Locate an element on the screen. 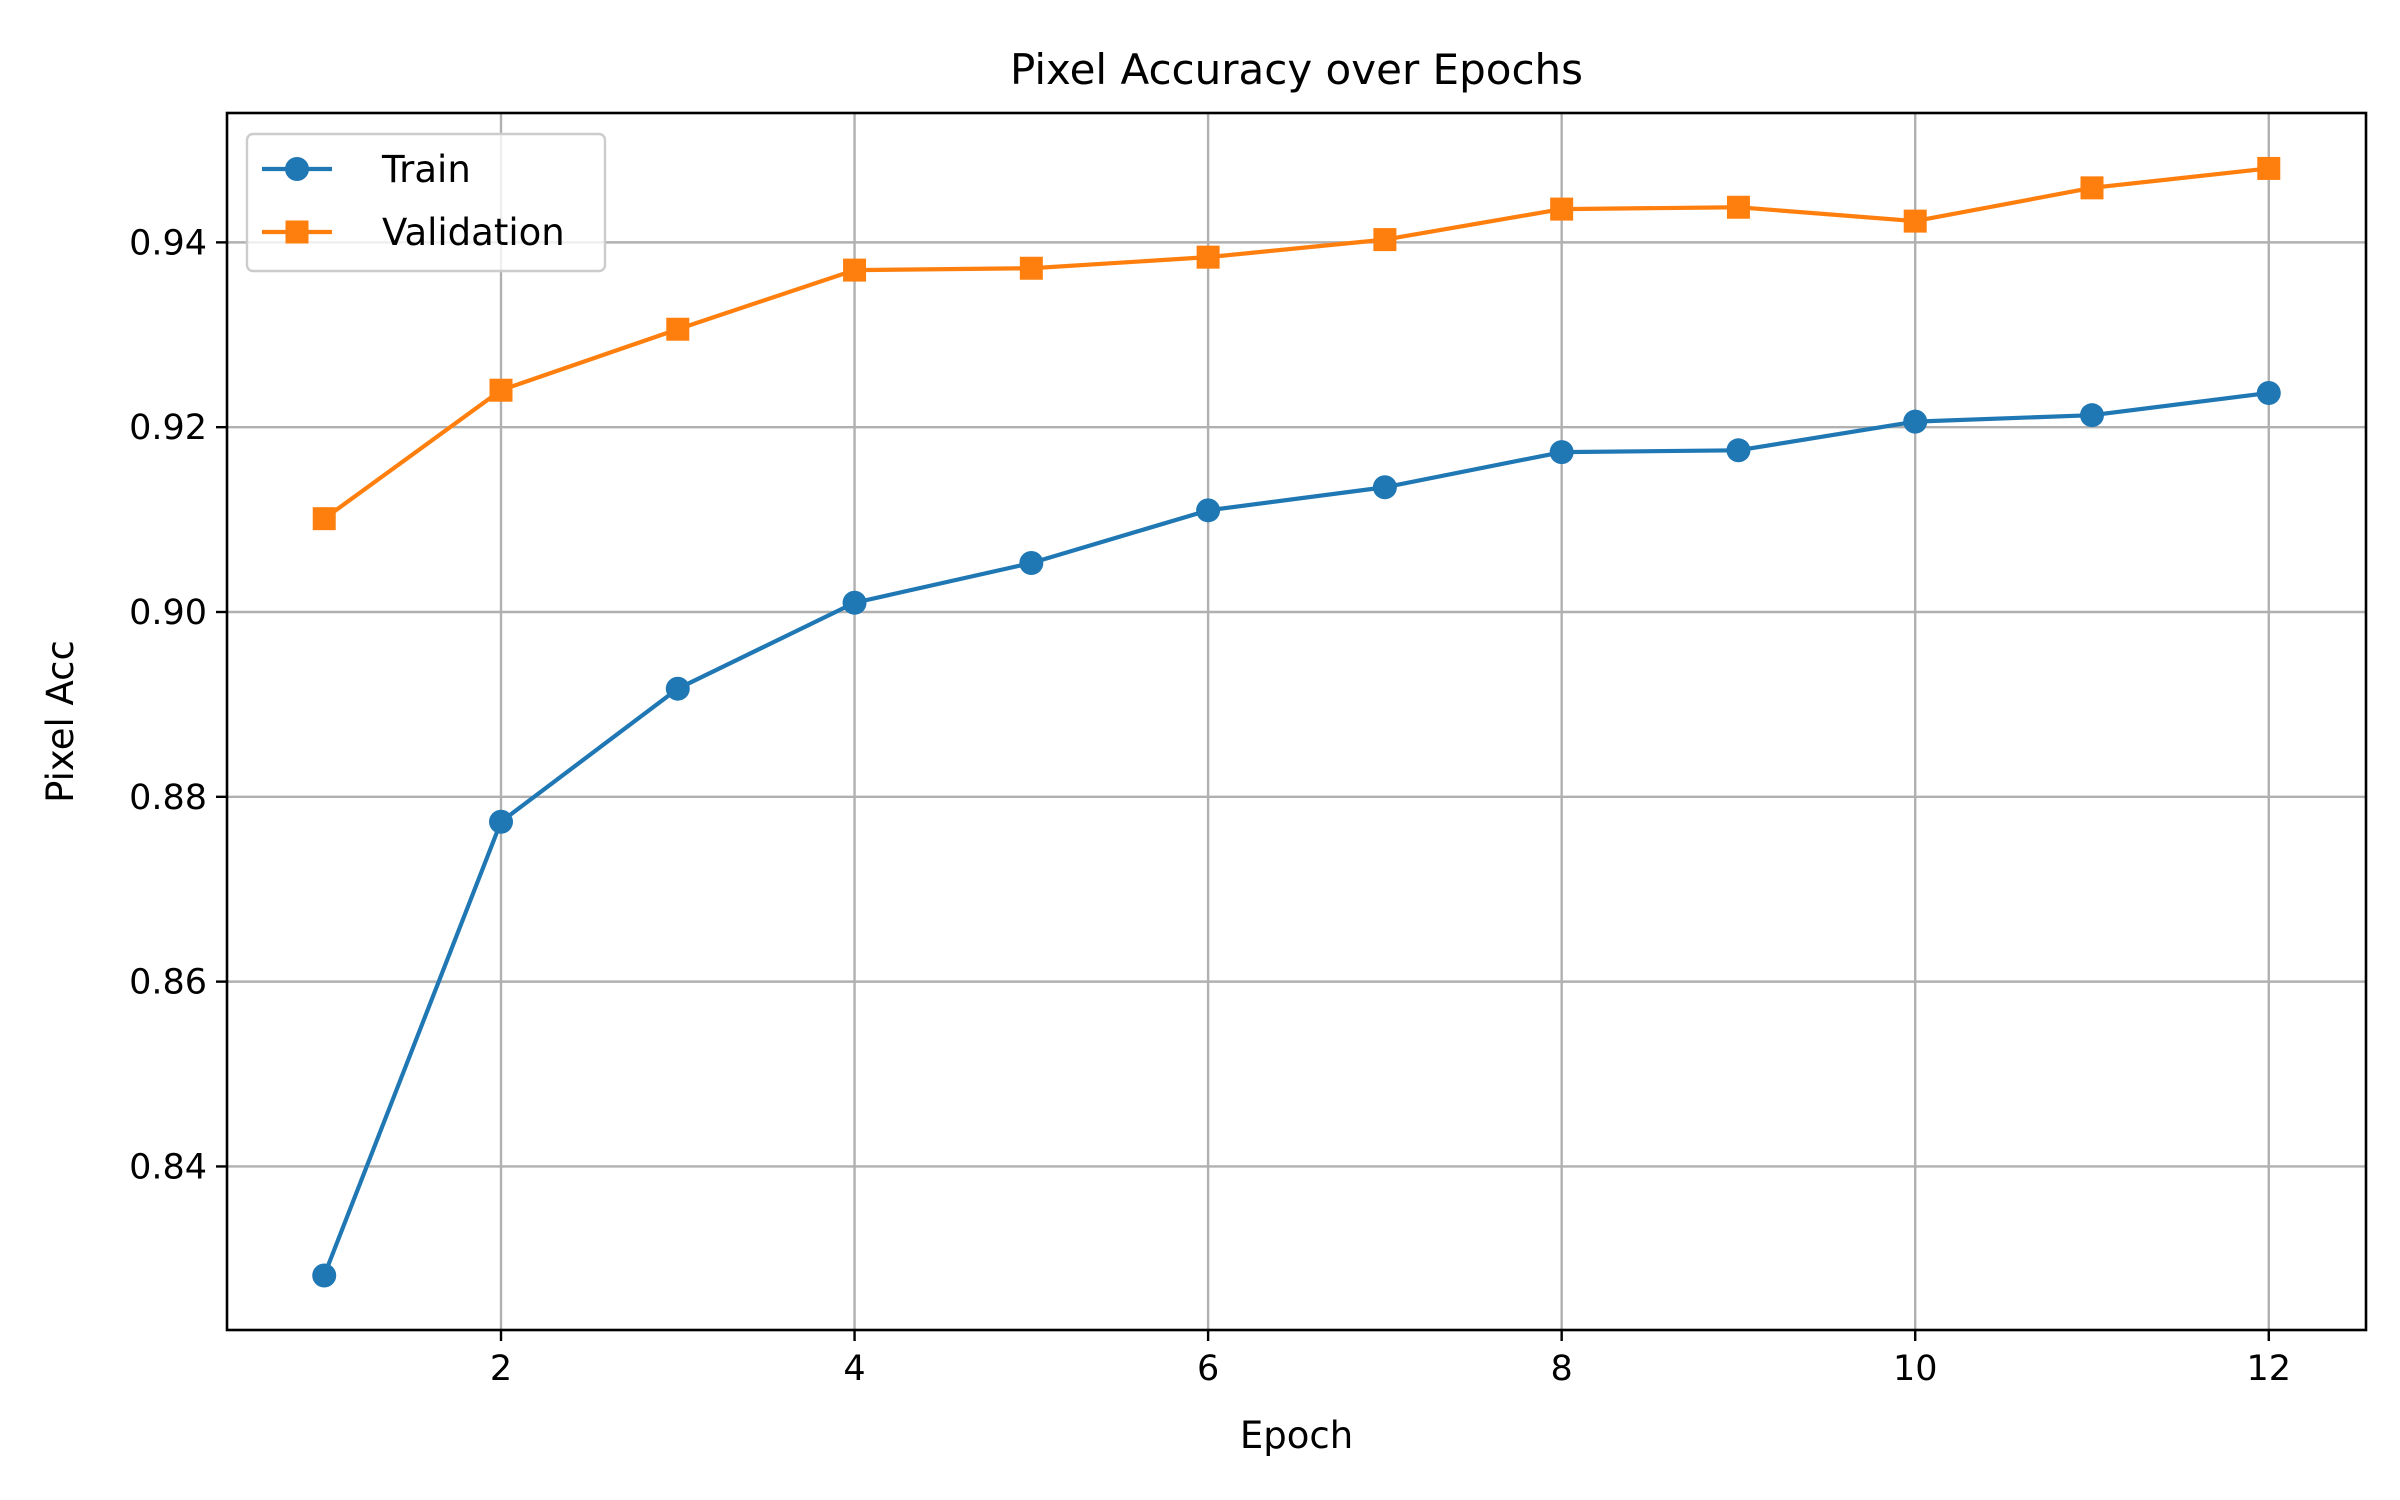 This screenshot has height=1500, width=2400. y-axis-label: Pixel Acc is located at coordinates (60, 721).